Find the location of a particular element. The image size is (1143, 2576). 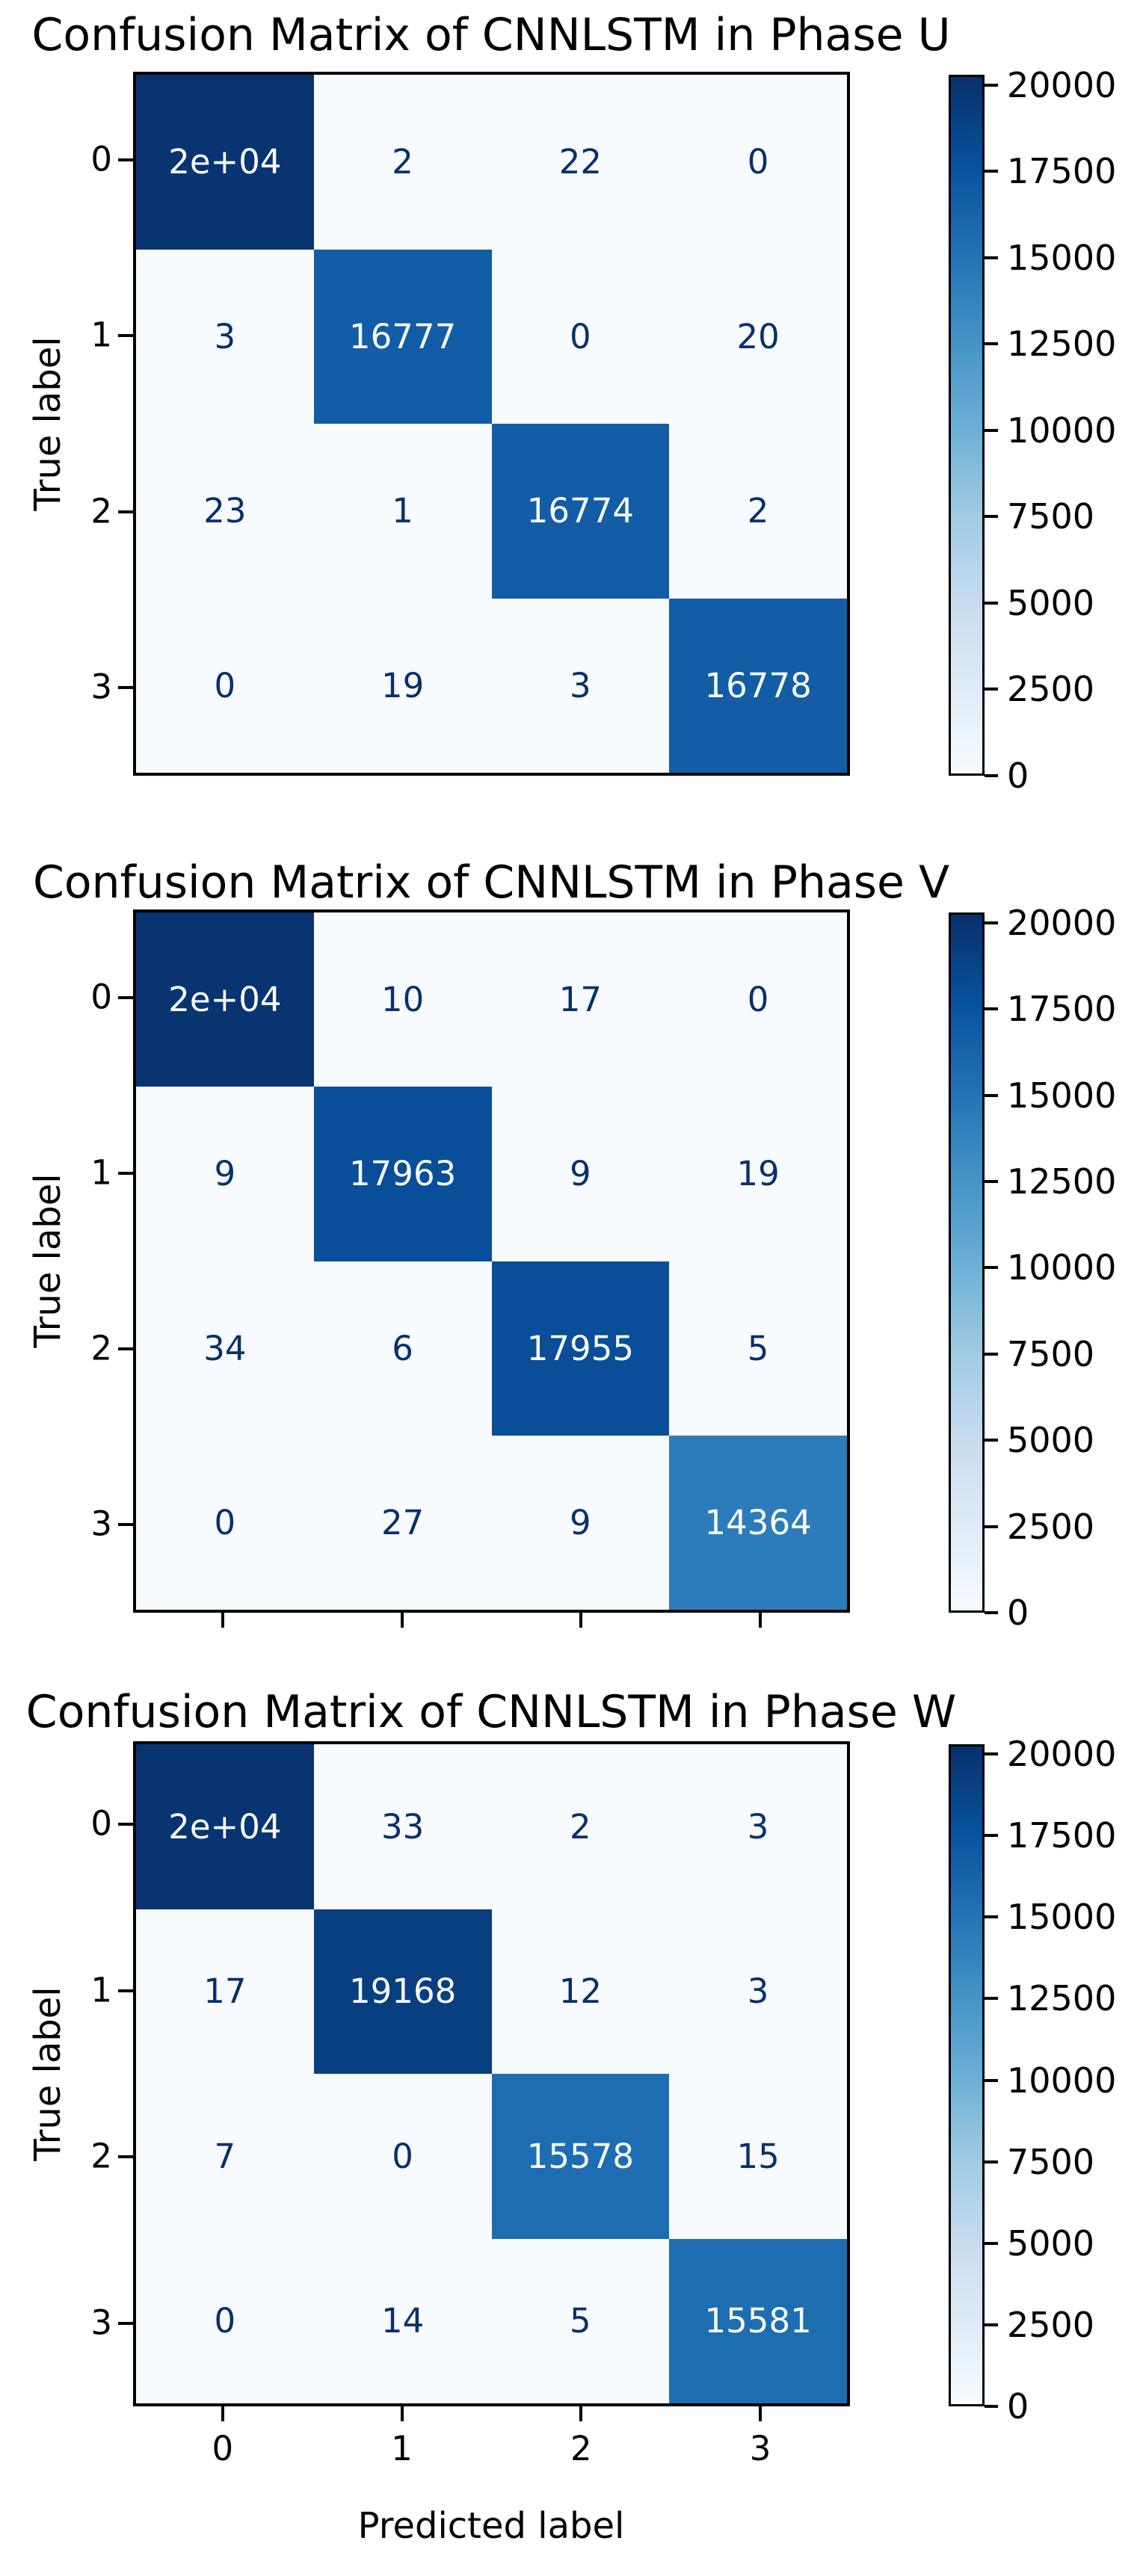

cell-r3-c3: 14364 is located at coordinates (758, 1522).